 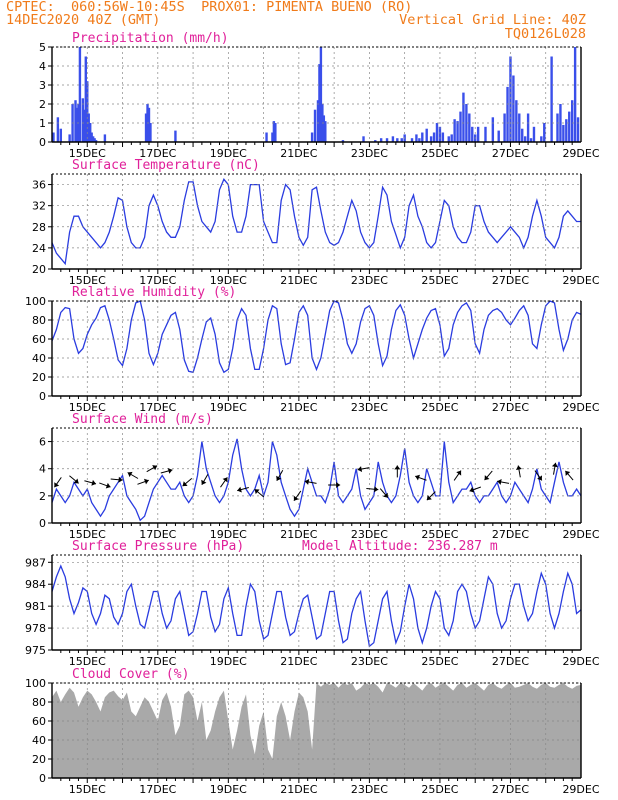 What do you see at coordinates (39, 702) in the screenshot?
I see `y-tick-label: 80` at bounding box center [39, 702].